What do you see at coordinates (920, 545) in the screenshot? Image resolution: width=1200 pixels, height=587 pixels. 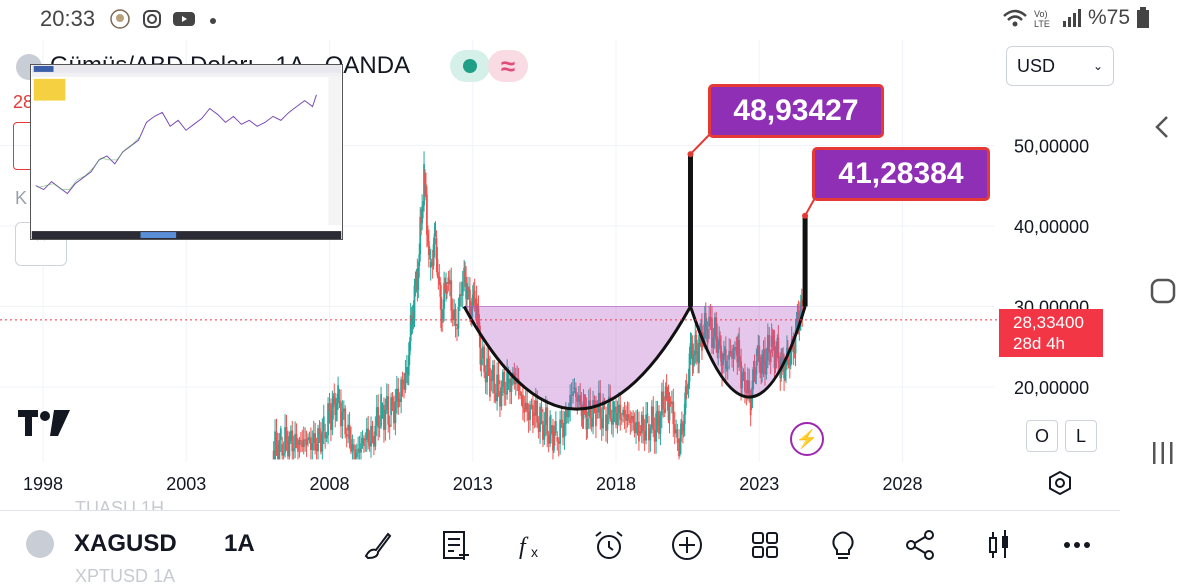 I see `share-icon` at bounding box center [920, 545].